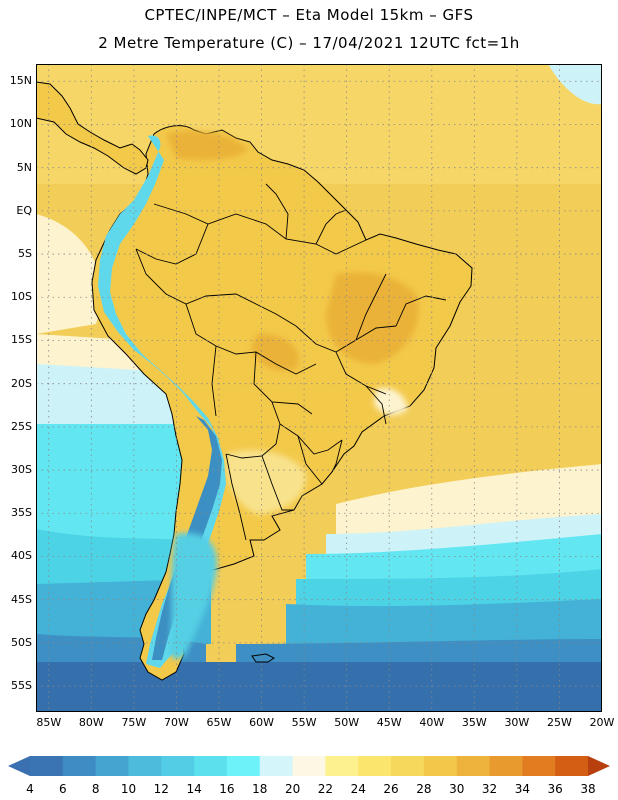 This screenshot has width=618, height=800. What do you see at coordinates (227, 789) in the screenshot?
I see `colorbar-tick-label: 16` at bounding box center [227, 789].